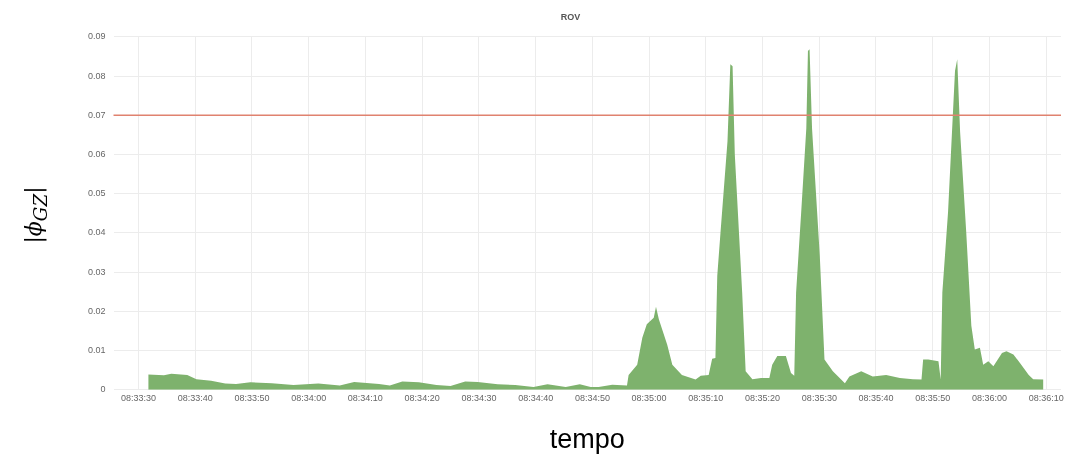  I want to click on x-tick-label: 08:34:20, so click(422, 397).